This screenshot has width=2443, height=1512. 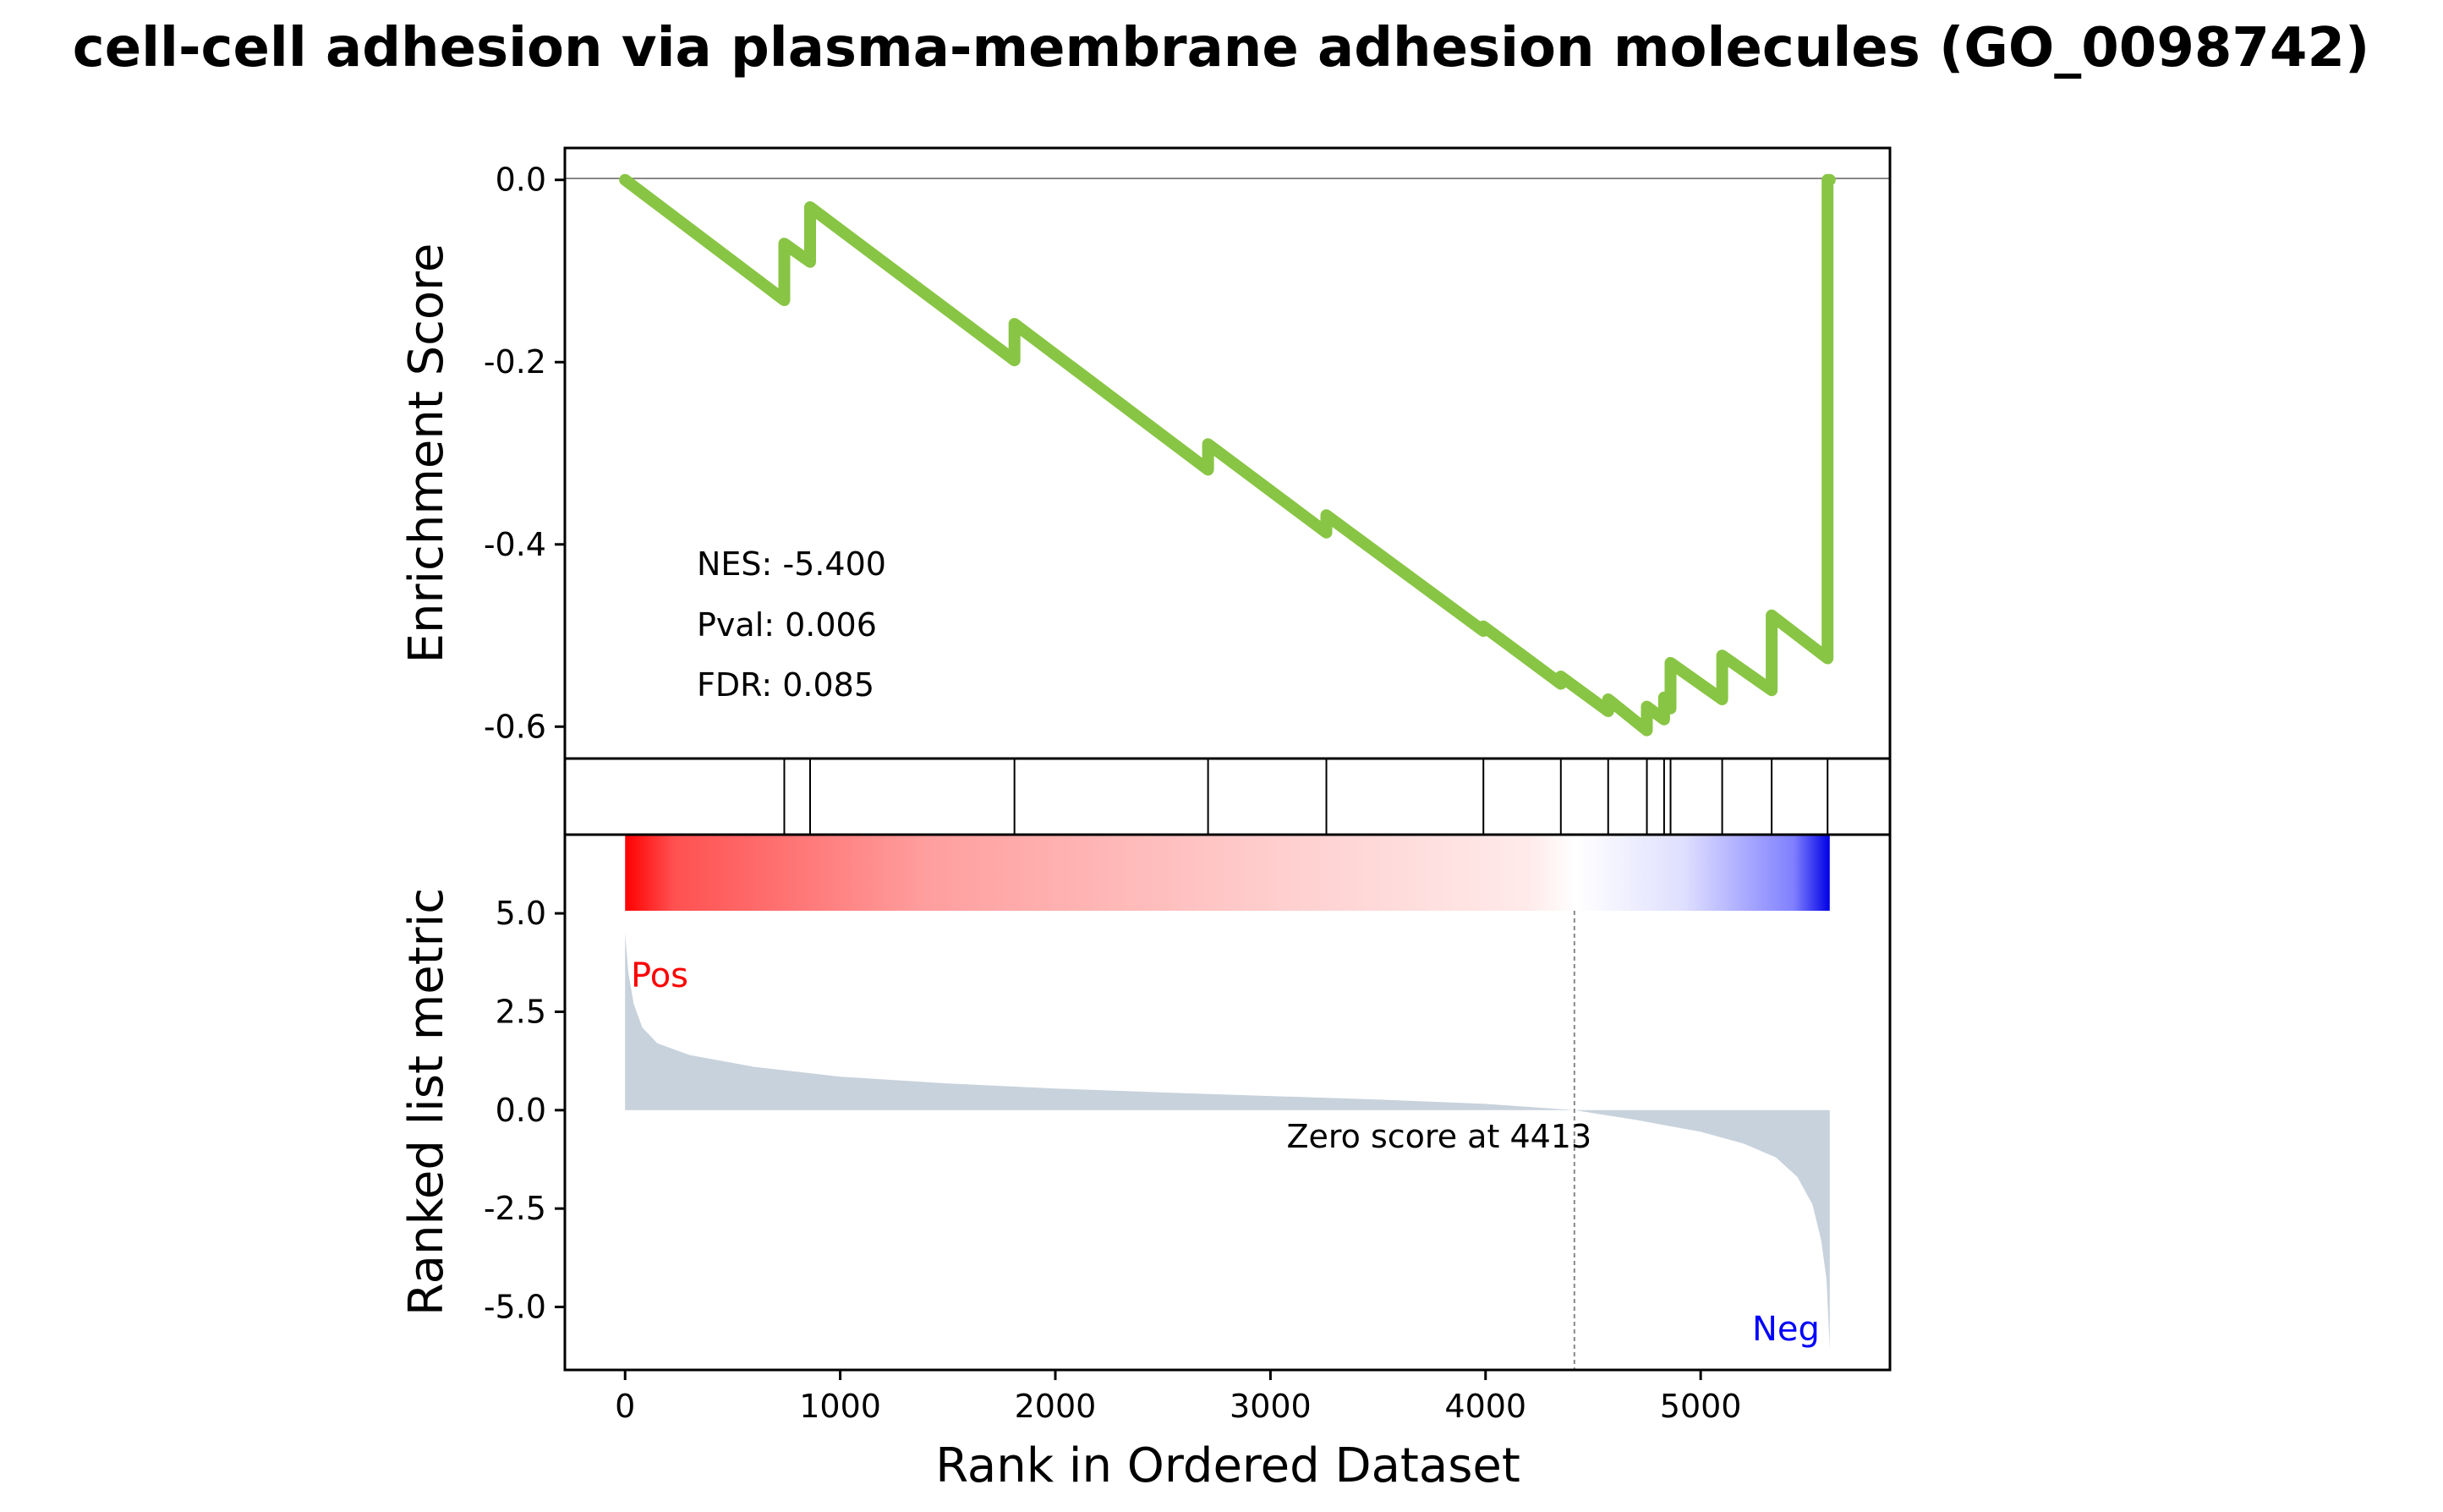 What do you see at coordinates (515, 1307) in the screenshot?
I see `ranked-y-tick-label: -5.0` at bounding box center [515, 1307].